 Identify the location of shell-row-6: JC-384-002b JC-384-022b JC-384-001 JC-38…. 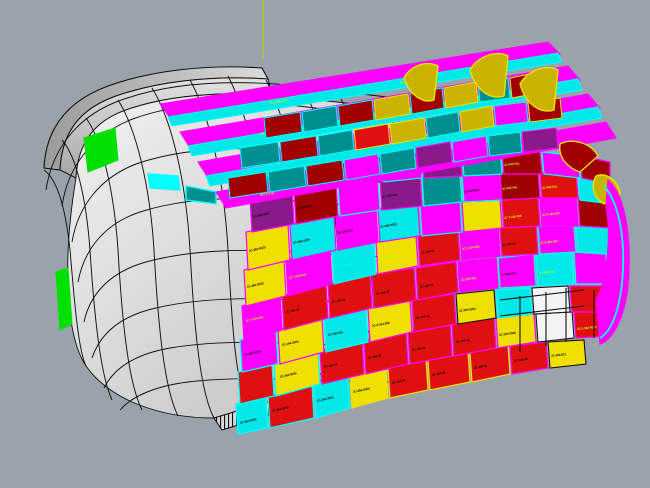
(429, 234).